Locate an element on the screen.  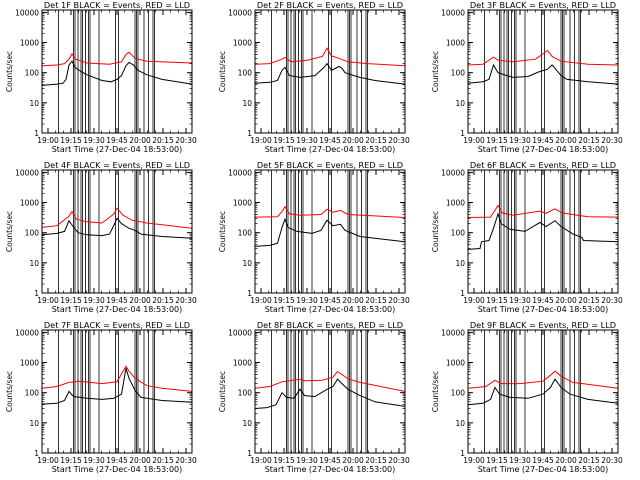
chart-title: Det 3F BLACK = Events, RED = LLD is located at coordinates (543, 5).